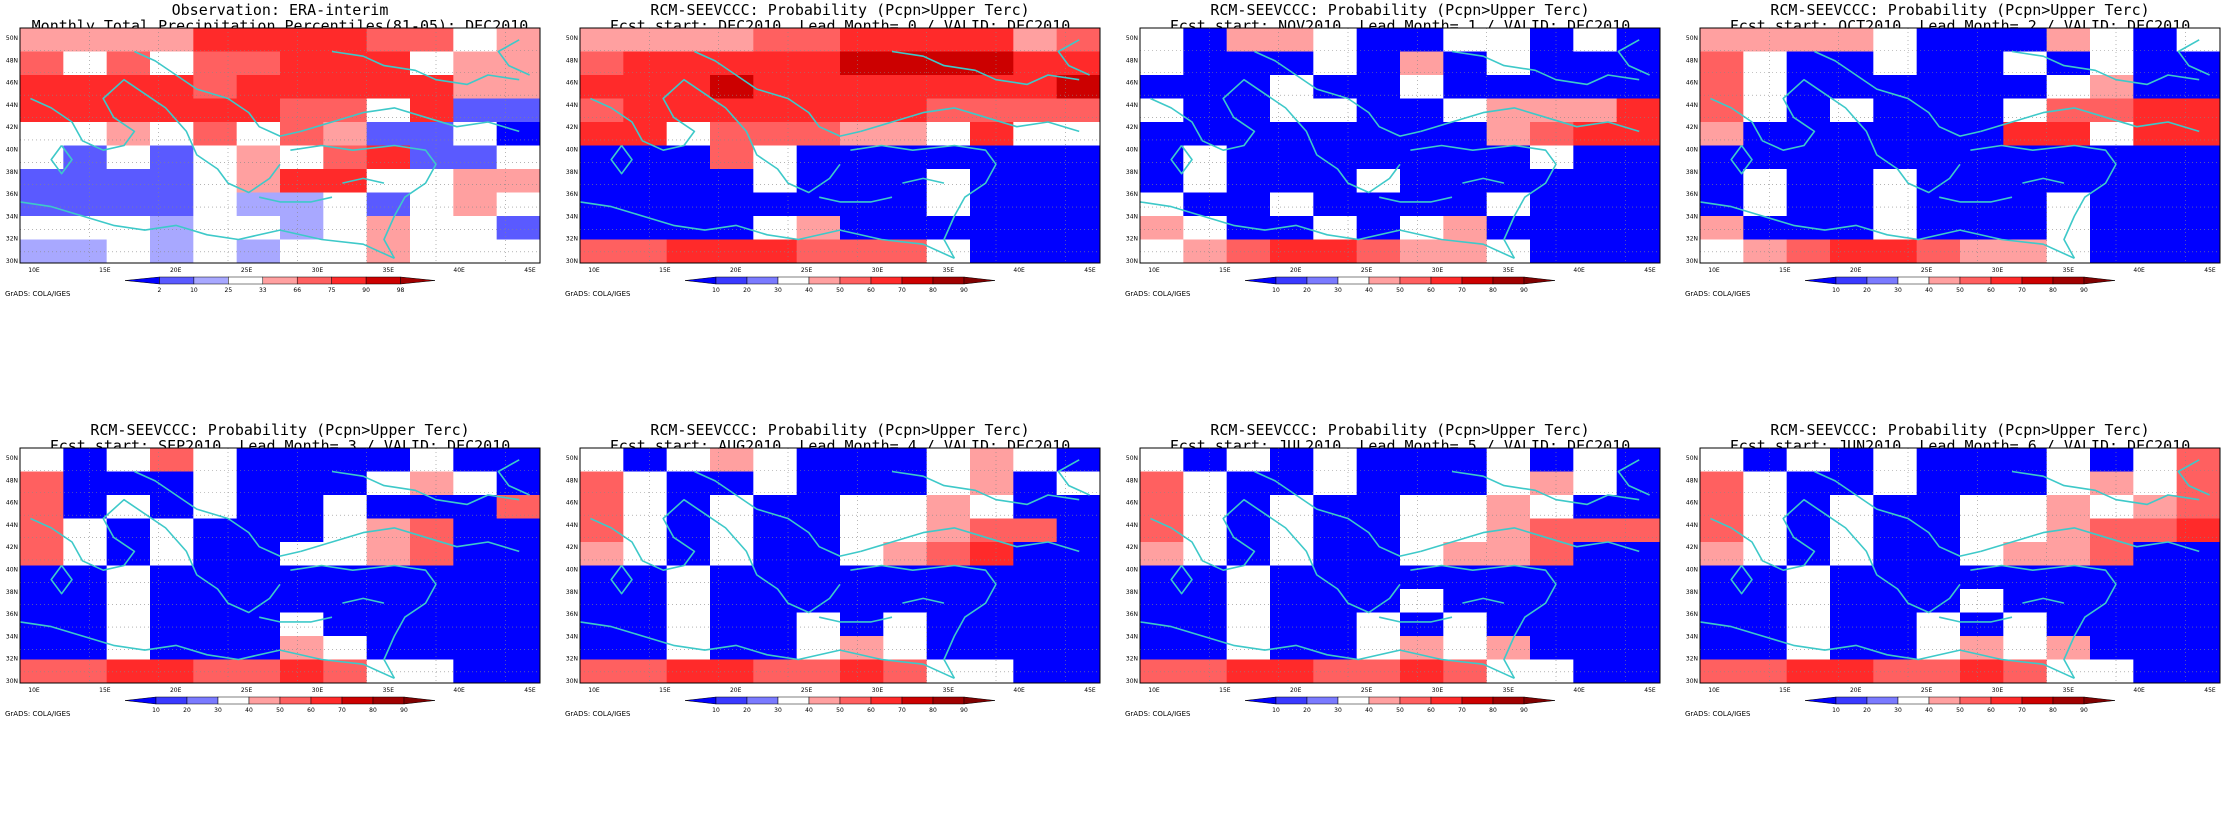  I want to click on map-frame, so click(280, 565).